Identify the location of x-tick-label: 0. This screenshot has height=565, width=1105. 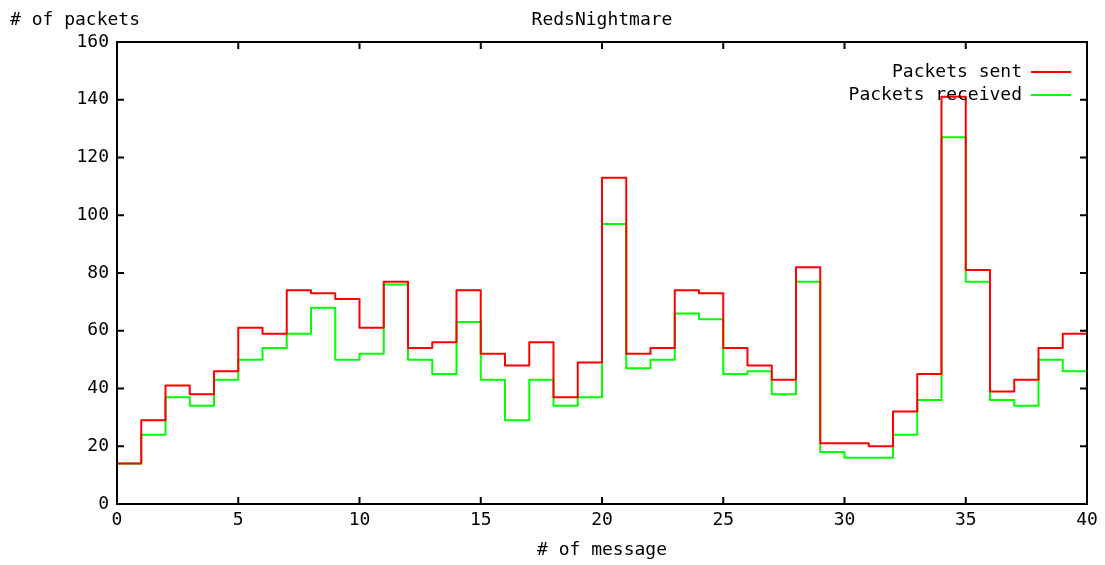
(117, 519).